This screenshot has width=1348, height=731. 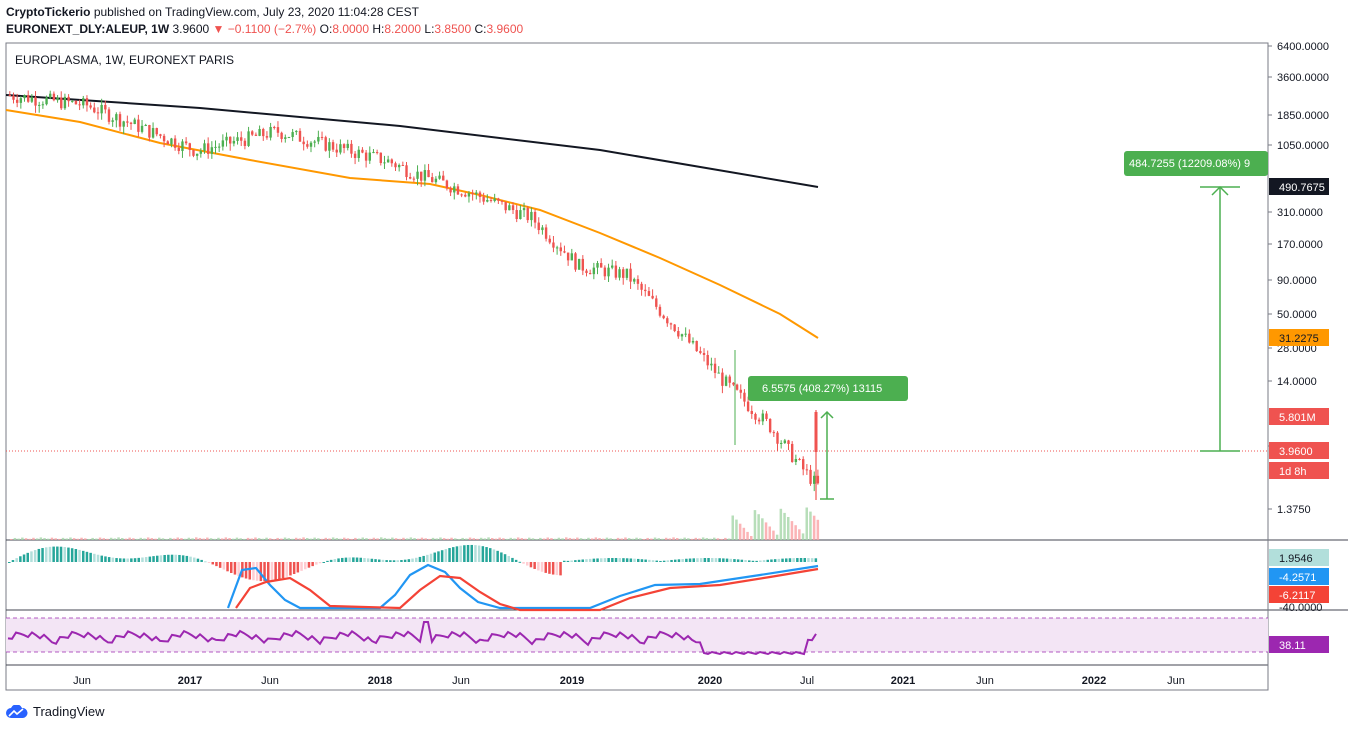 What do you see at coordinates (88, 29) in the screenshot?
I see `symbol-label: EURONEXT_DLY:ALEUP, 1W` at bounding box center [88, 29].